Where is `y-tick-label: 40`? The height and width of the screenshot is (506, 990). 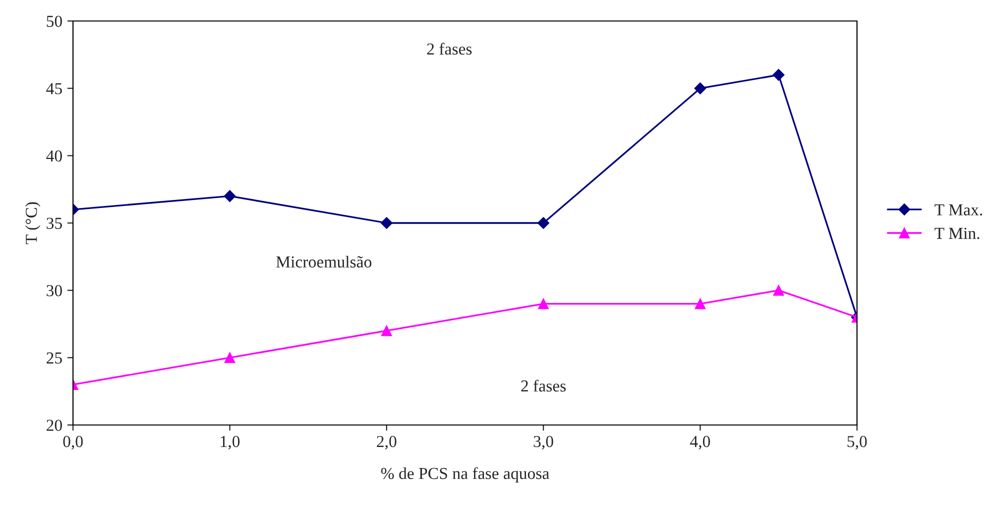
y-tick-label: 40 is located at coordinates (54, 156).